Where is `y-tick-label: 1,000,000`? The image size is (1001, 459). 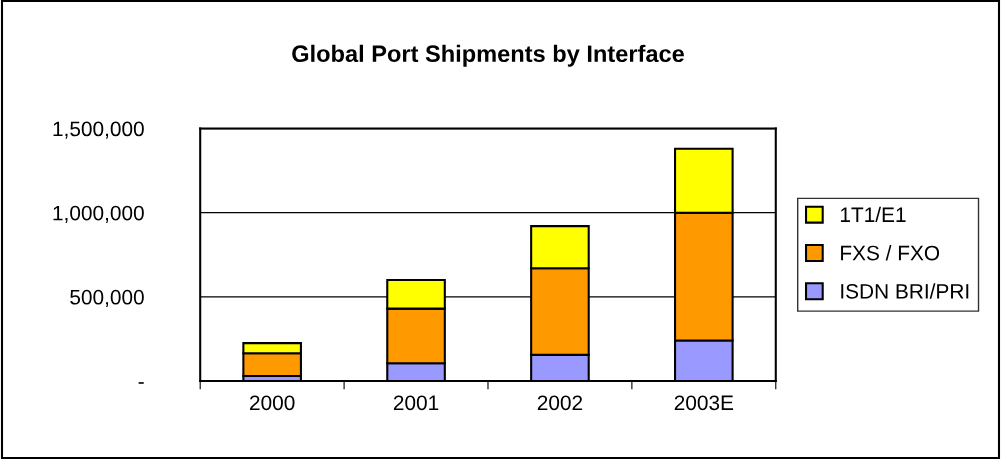 y-tick-label: 1,000,000 is located at coordinates (98, 214).